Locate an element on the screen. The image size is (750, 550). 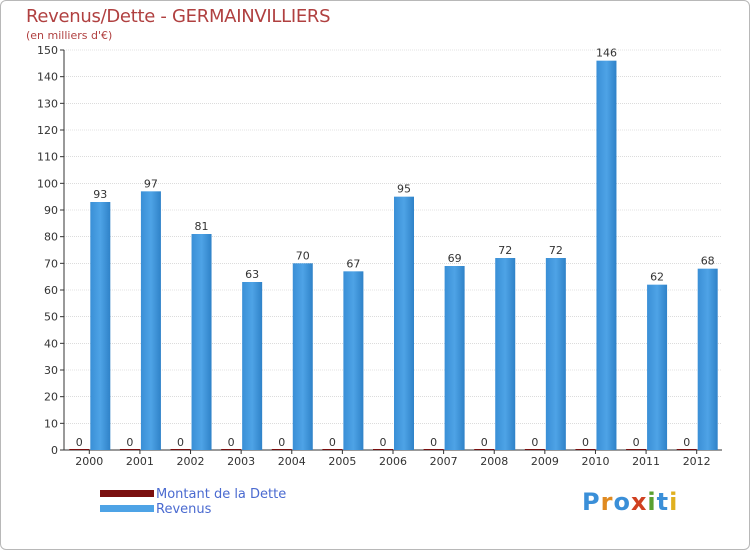
x-tick-label: 2006 is located at coordinates (393, 461).